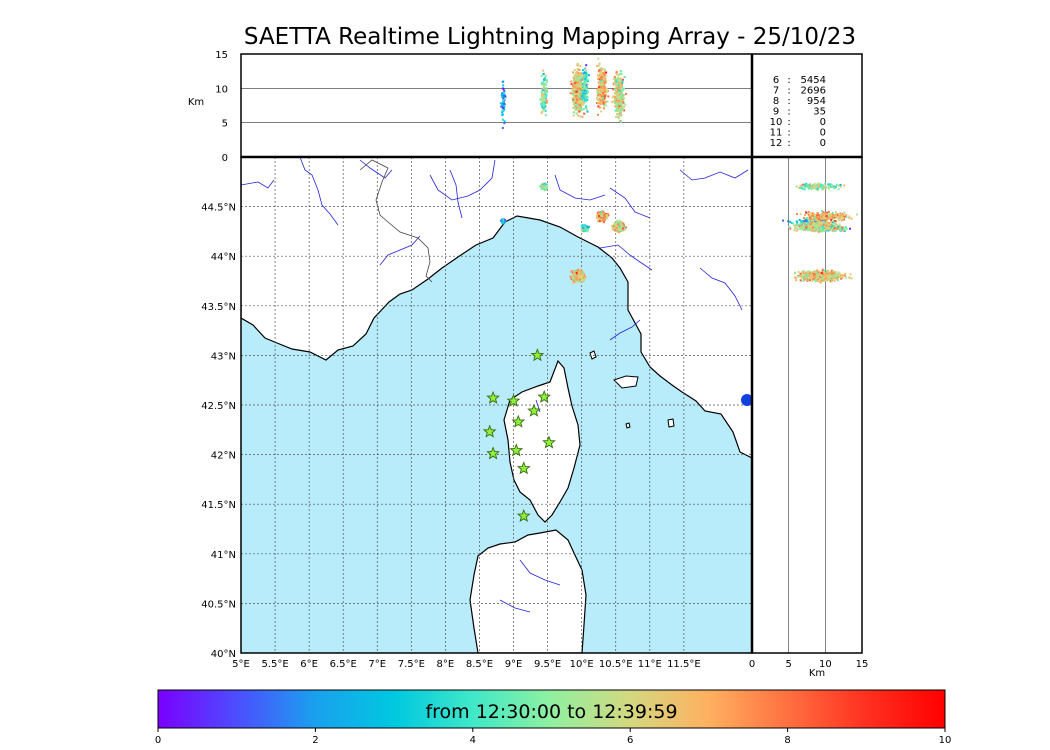  Describe the element at coordinates (223, 456) in the screenshot. I see `map-y-tick-label: 42°N` at that location.